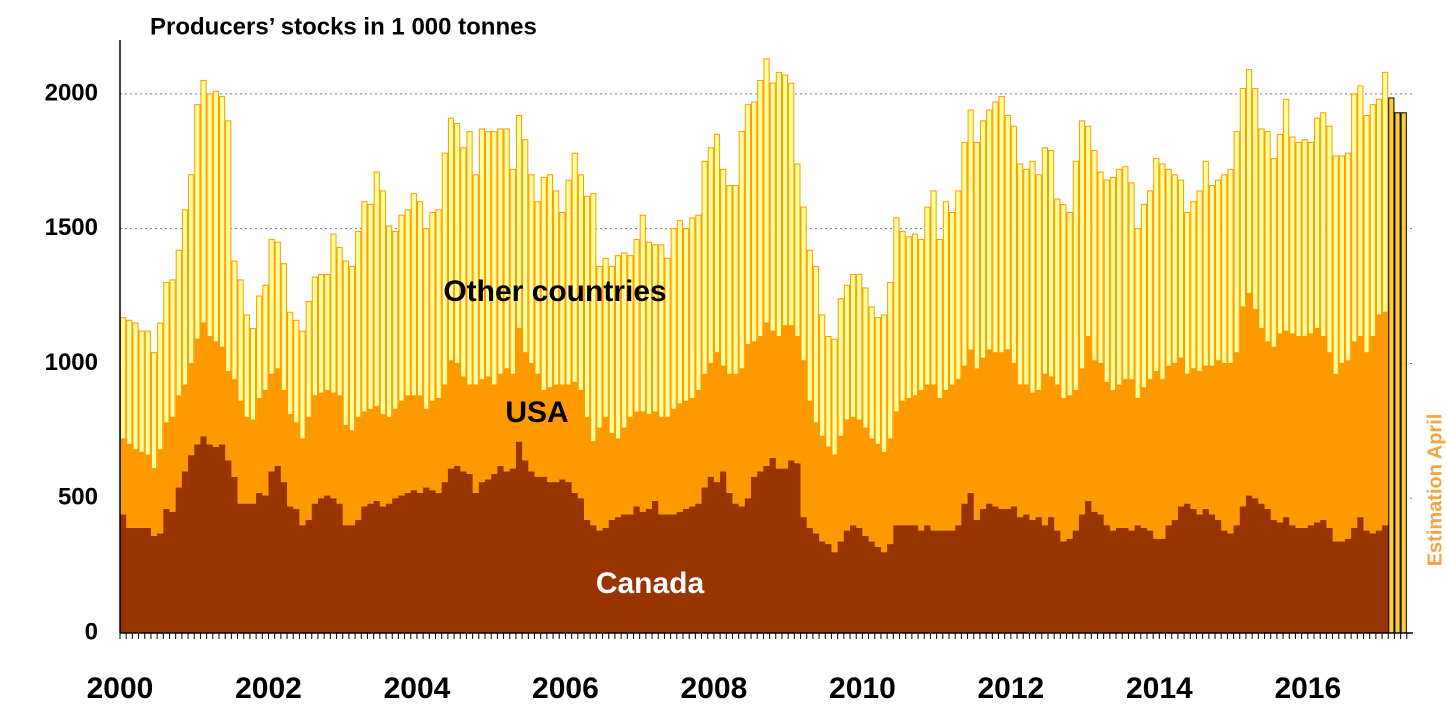 The width and height of the screenshot is (1447, 707). What do you see at coordinates (862, 688) in the screenshot?
I see `x-tick-label: 2010` at bounding box center [862, 688].